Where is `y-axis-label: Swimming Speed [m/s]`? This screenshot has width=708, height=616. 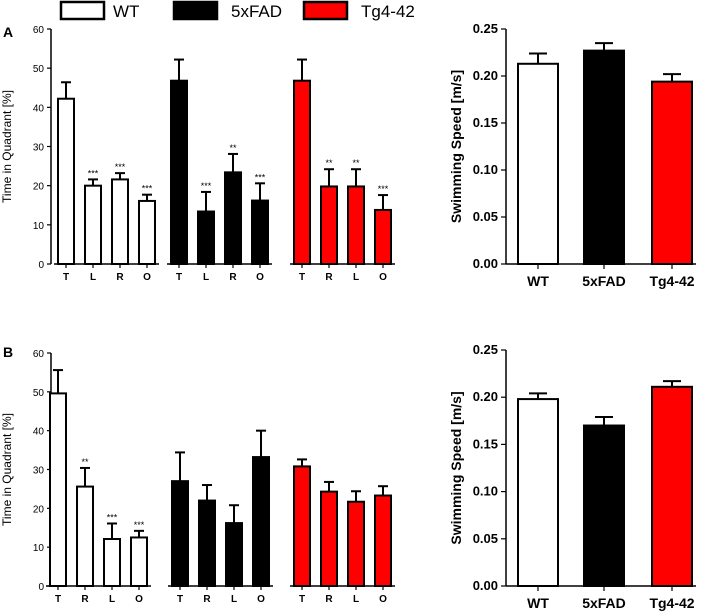
y-axis-label: Swimming Speed [m/s] is located at coordinates (456, 146).